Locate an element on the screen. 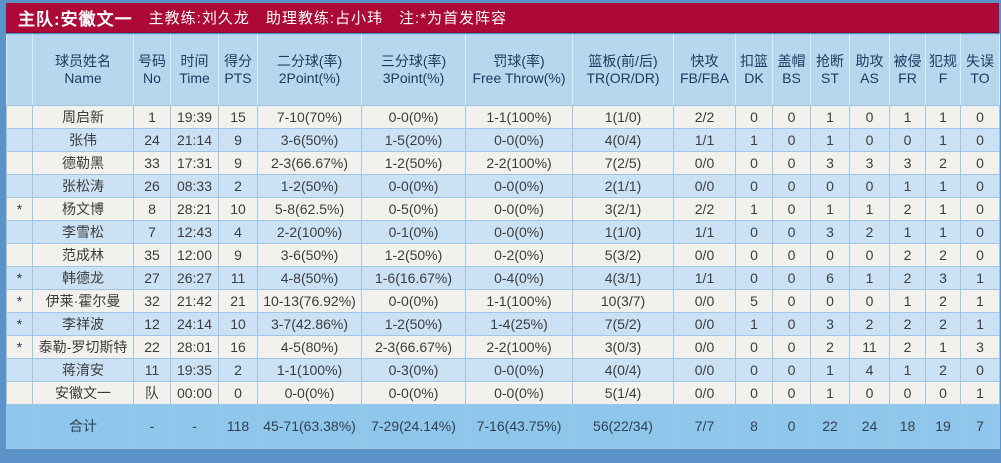 The width and height of the screenshot is (1001, 463). cell-p2: 10-13(76.92%) is located at coordinates (309, 301).